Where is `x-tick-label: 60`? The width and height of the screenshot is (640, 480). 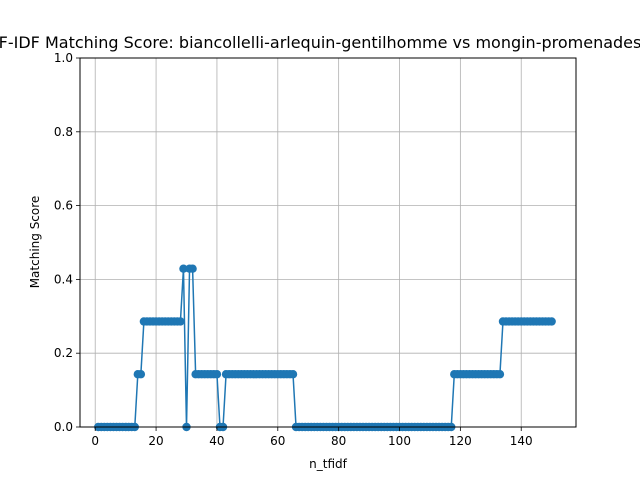 x-tick-label: 60 is located at coordinates (277, 441).